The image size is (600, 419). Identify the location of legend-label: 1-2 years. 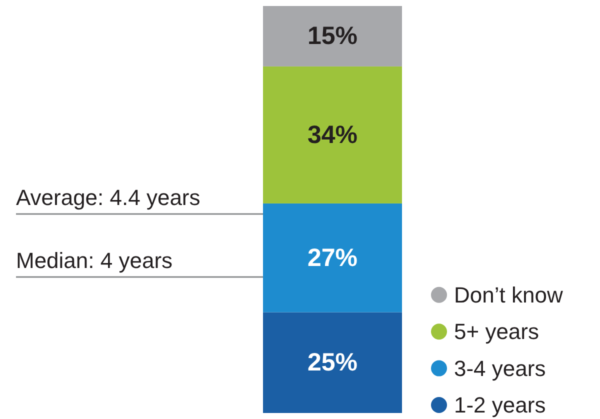
(500, 405).